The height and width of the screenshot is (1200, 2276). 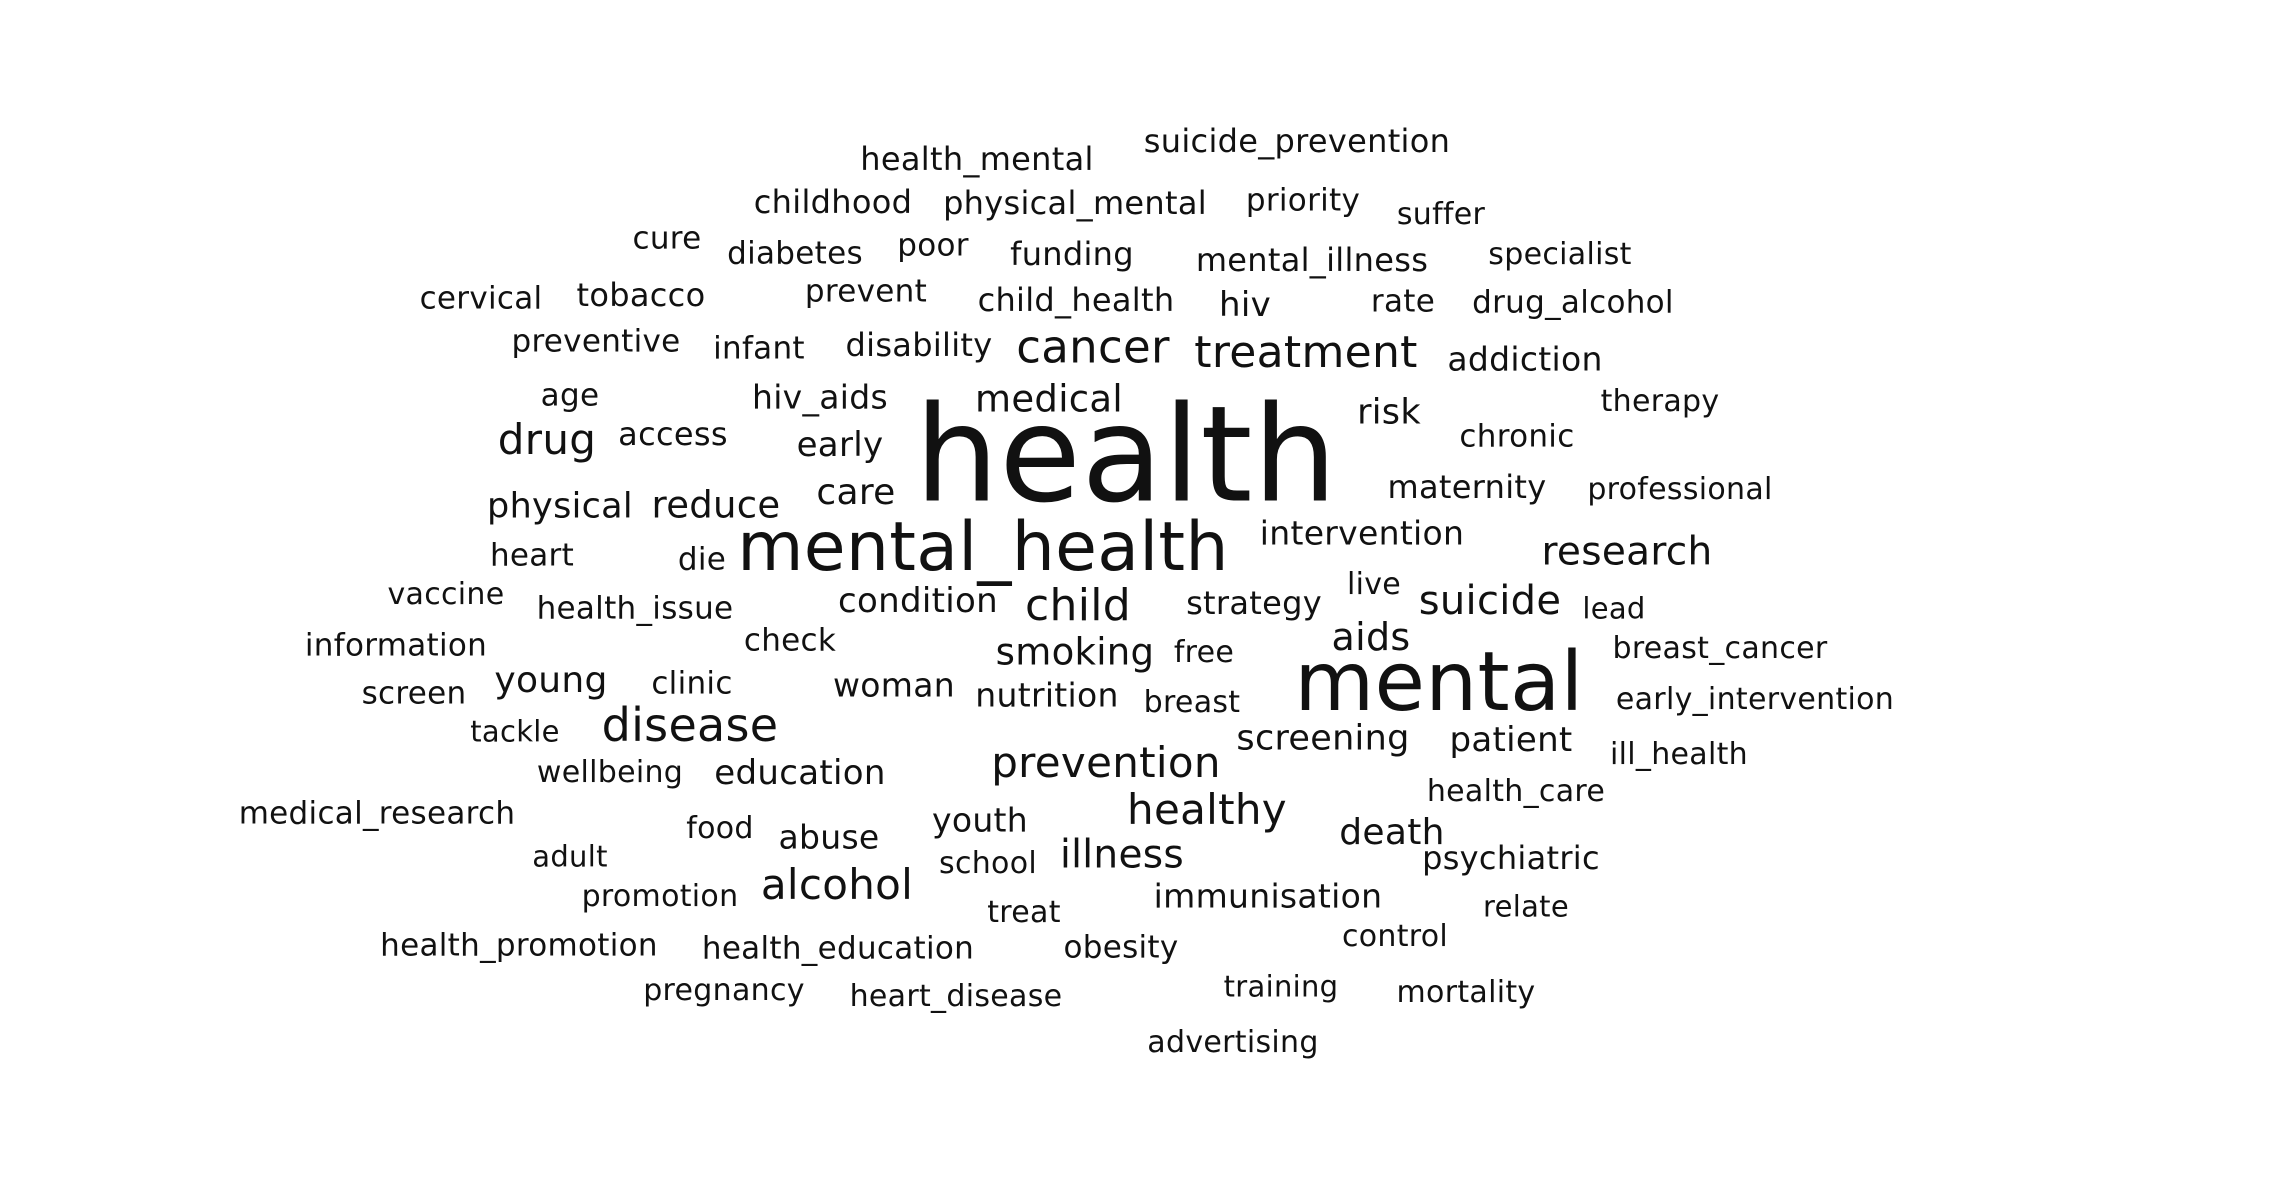 What do you see at coordinates (1720, 648) in the screenshot?
I see `cloud-word: breast_cancer` at bounding box center [1720, 648].